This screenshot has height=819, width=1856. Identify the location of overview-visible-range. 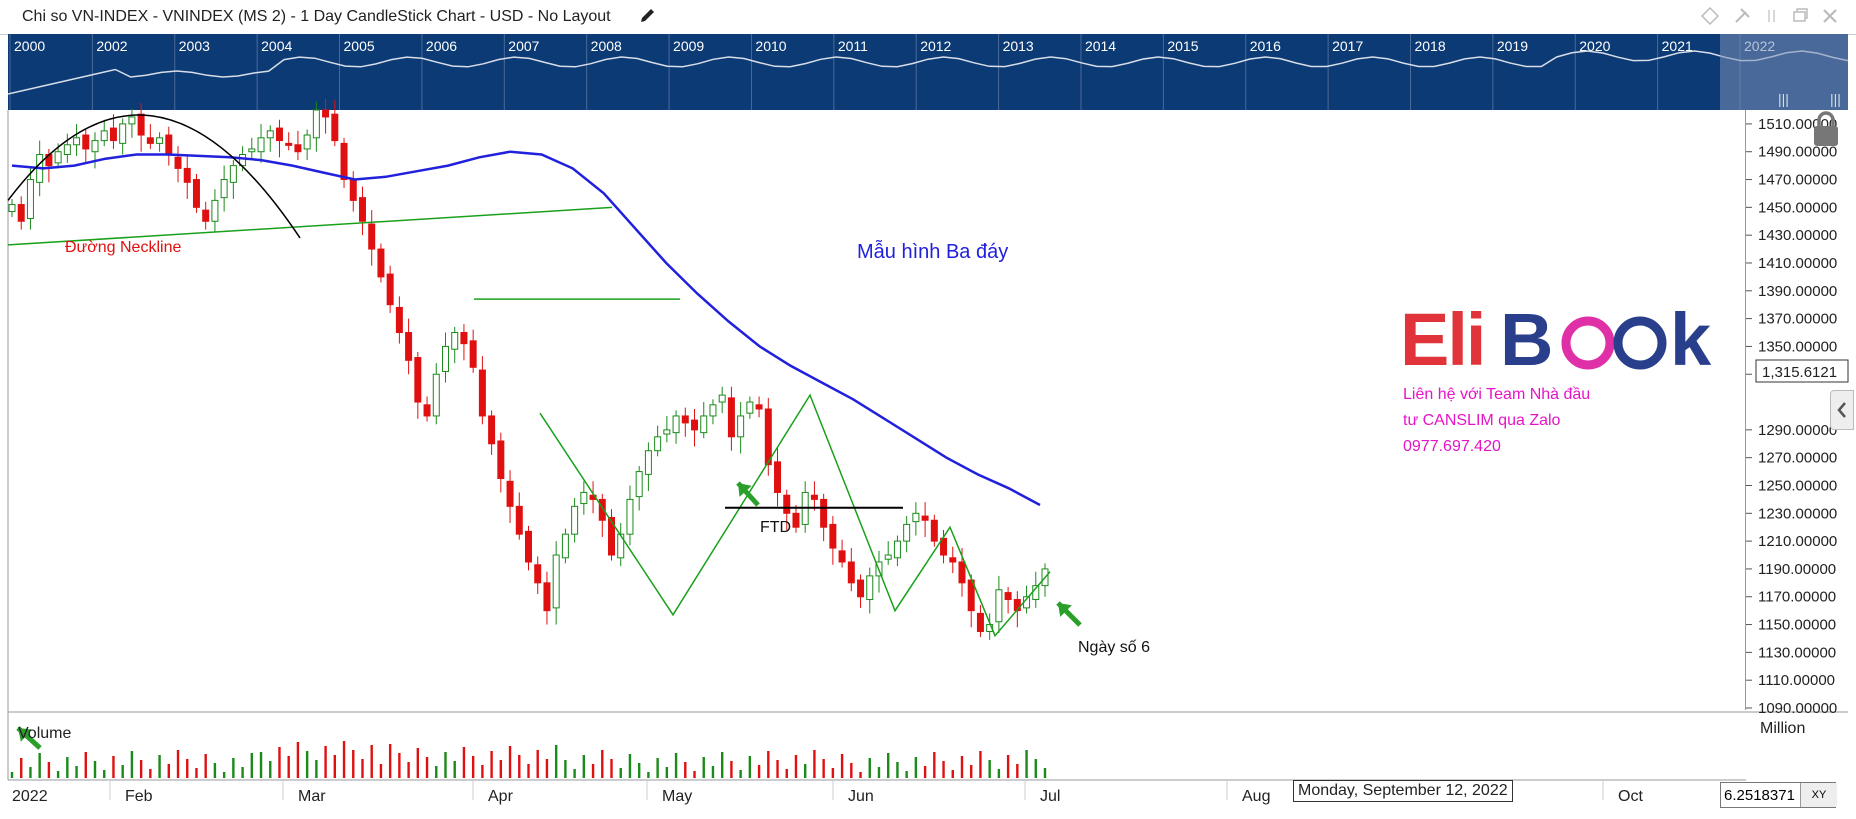
(1784, 72).